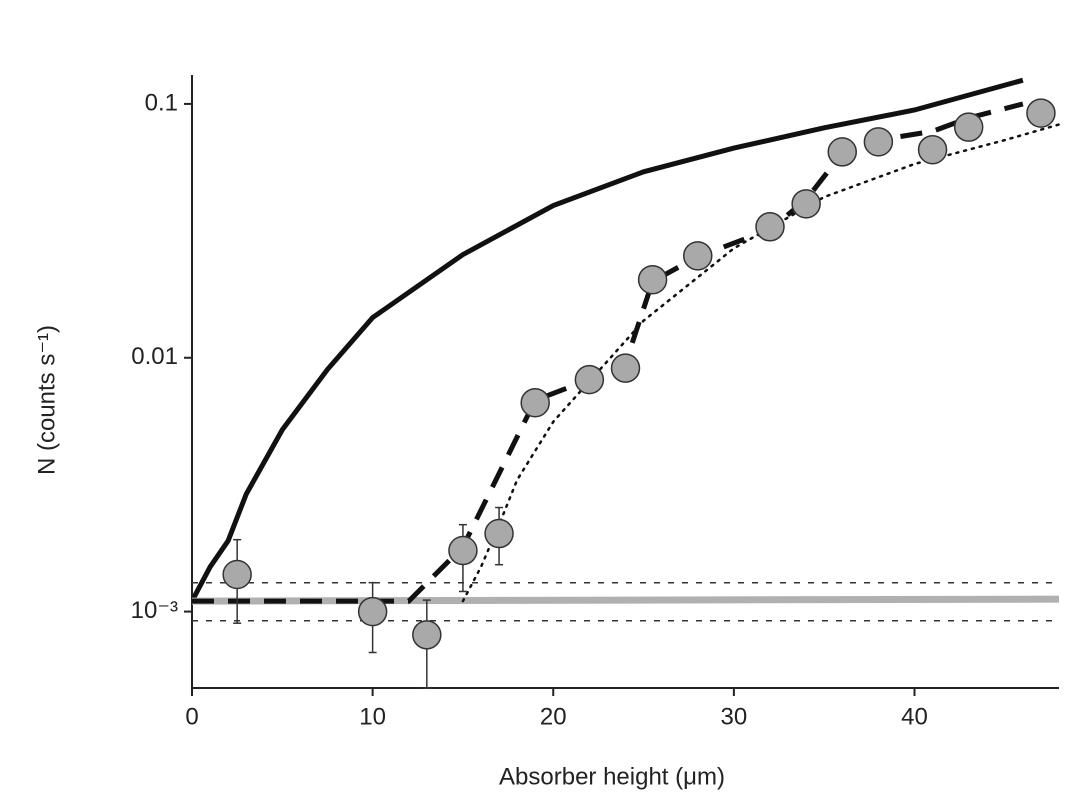 The width and height of the screenshot is (1084, 810). Describe the element at coordinates (154, 610) in the screenshot. I see `y-tick-label: 10⁻³` at that location.